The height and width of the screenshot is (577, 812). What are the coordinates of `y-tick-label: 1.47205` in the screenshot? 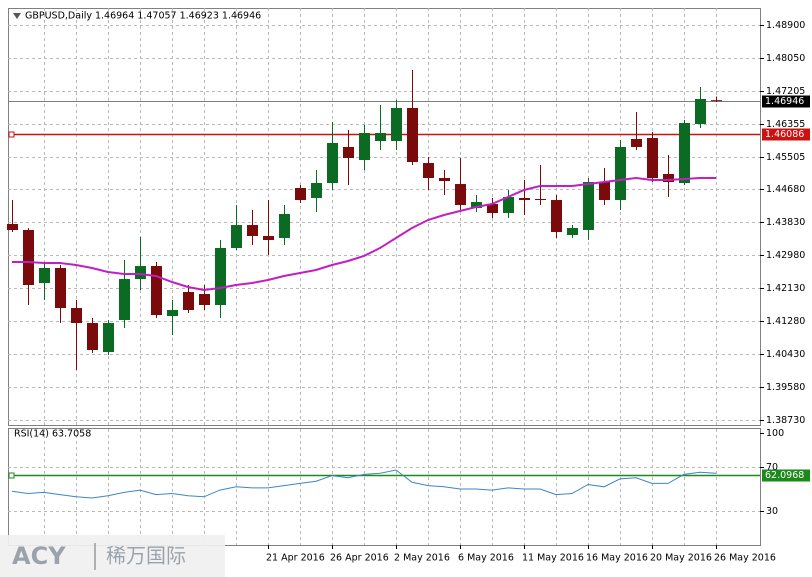 It's located at (785, 91).